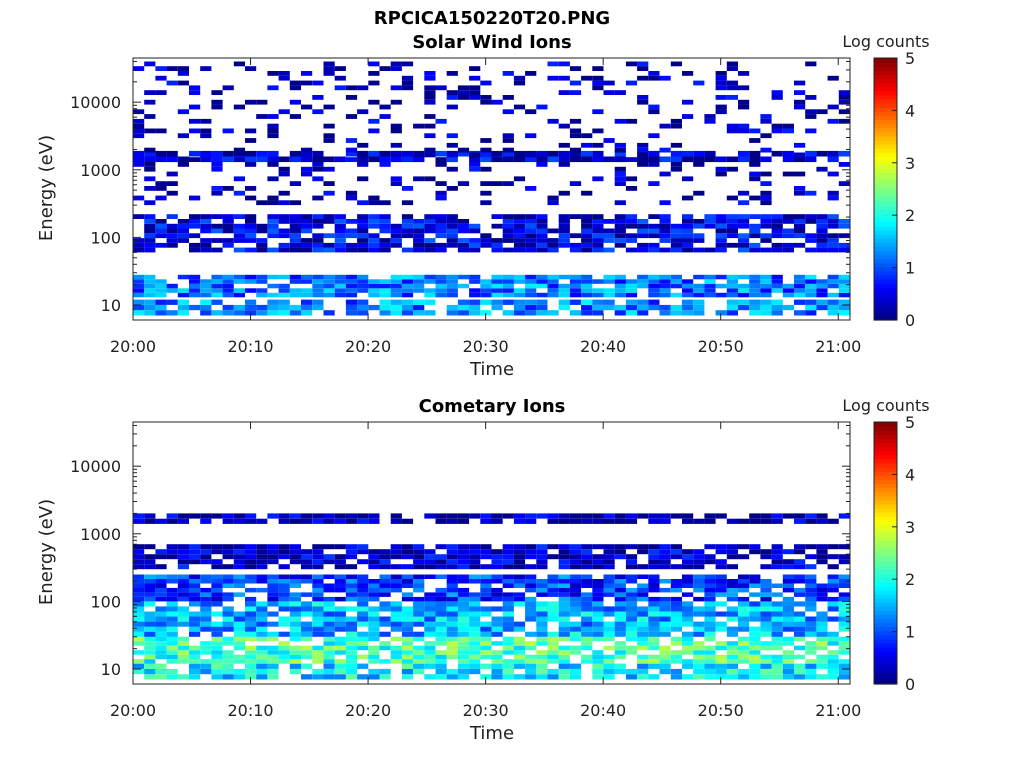 The width and height of the screenshot is (1024, 768). I want to click on y-axis-label: Energy (eV), so click(46, 188).